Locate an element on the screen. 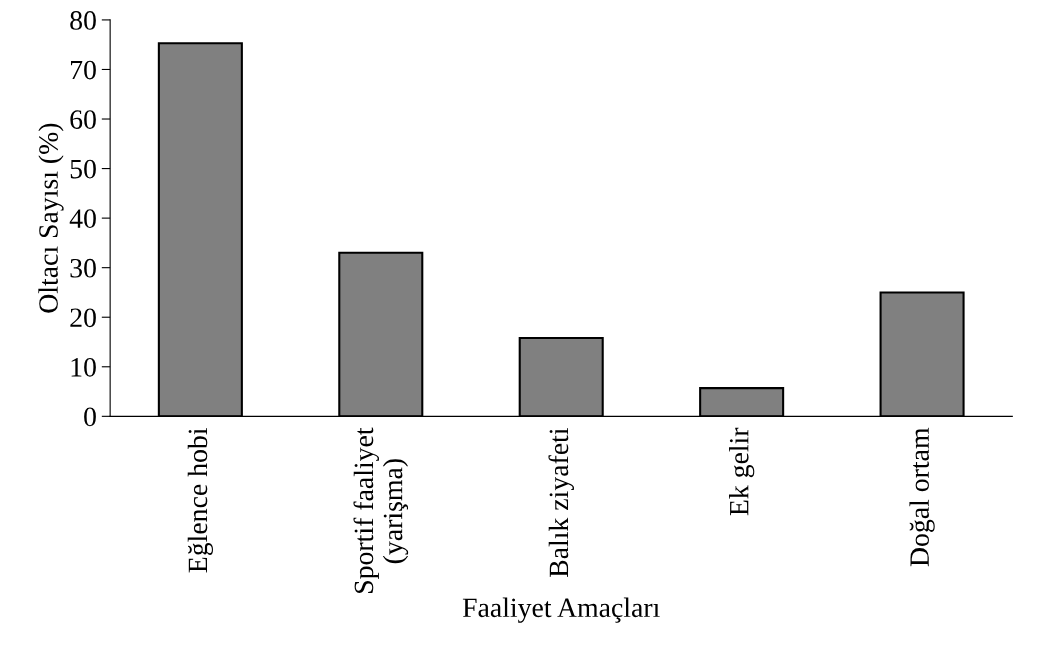  x-axis-title: Faaliyet Amaçları is located at coordinates (561, 610).